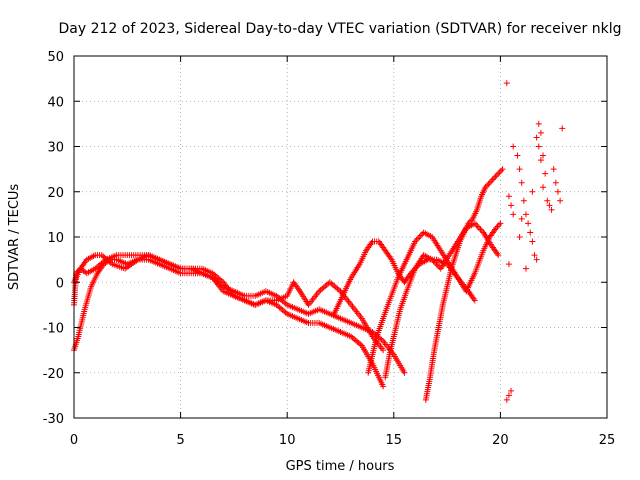 The height and width of the screenshot is (480, 640). Describe the element at coordinates (60, 283) in the screenshot. I see `y-tick-label: 0` at that location.